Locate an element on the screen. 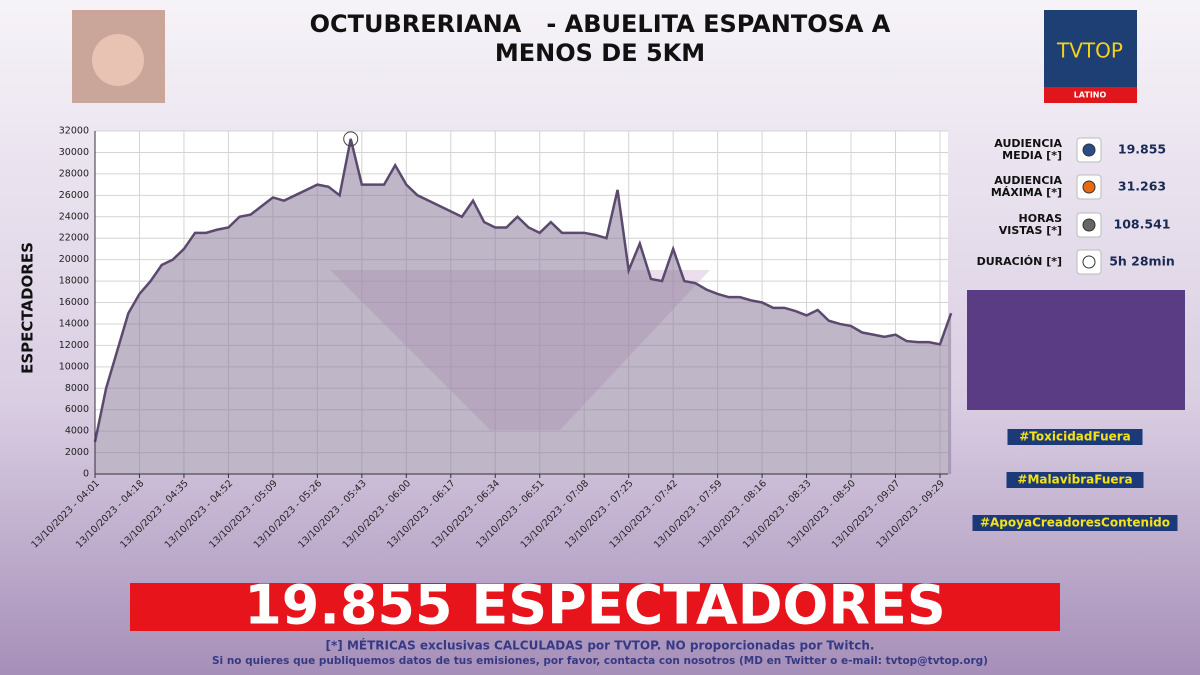 The height and width of the screenshot is (675, 1200). y-axis-label: ESPECTADORES is located at coordinates (28, 308).